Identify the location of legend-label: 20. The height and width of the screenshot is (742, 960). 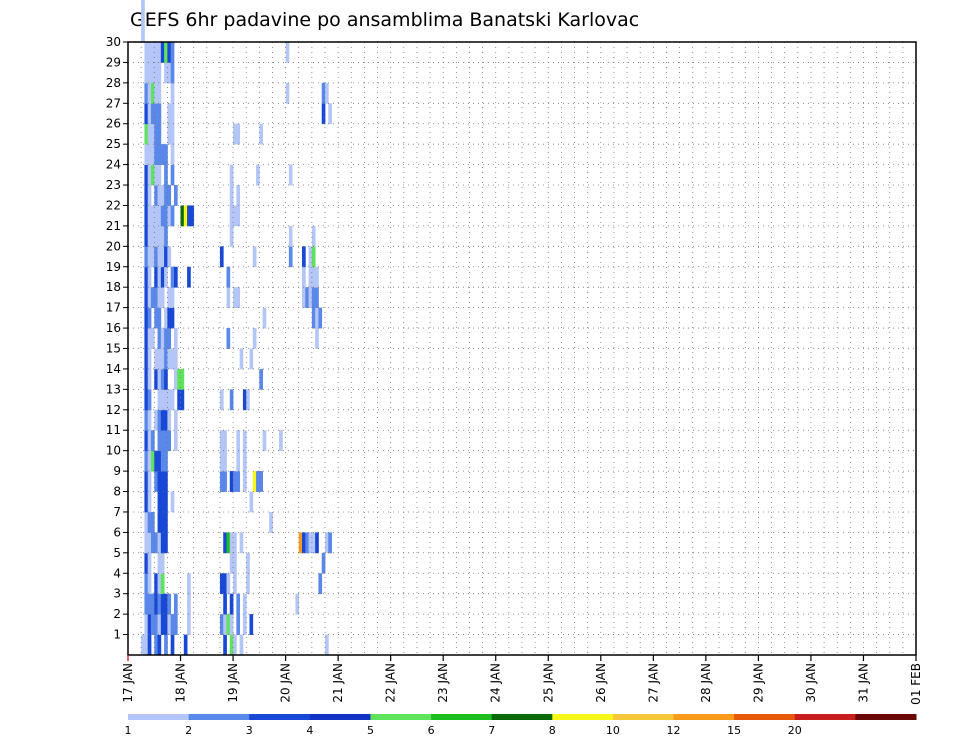
(795, 730).